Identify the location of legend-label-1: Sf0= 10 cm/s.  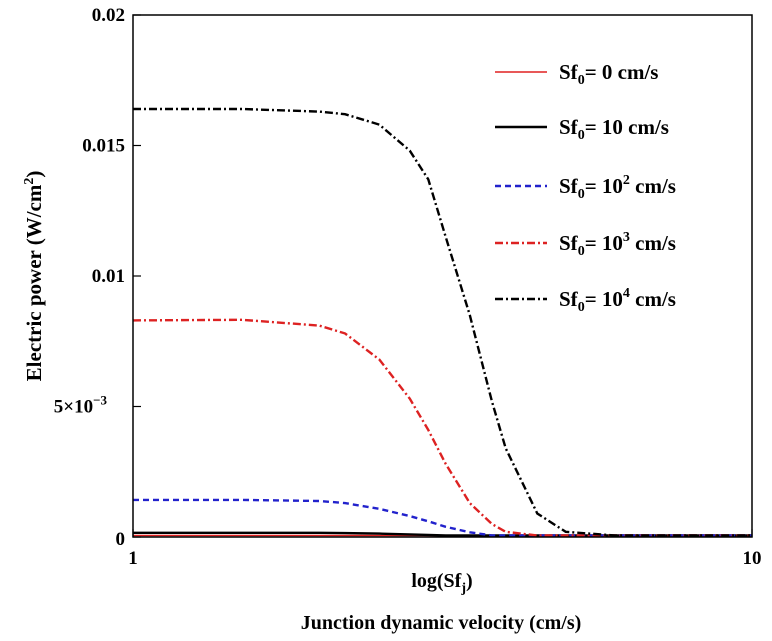
(614, 129).